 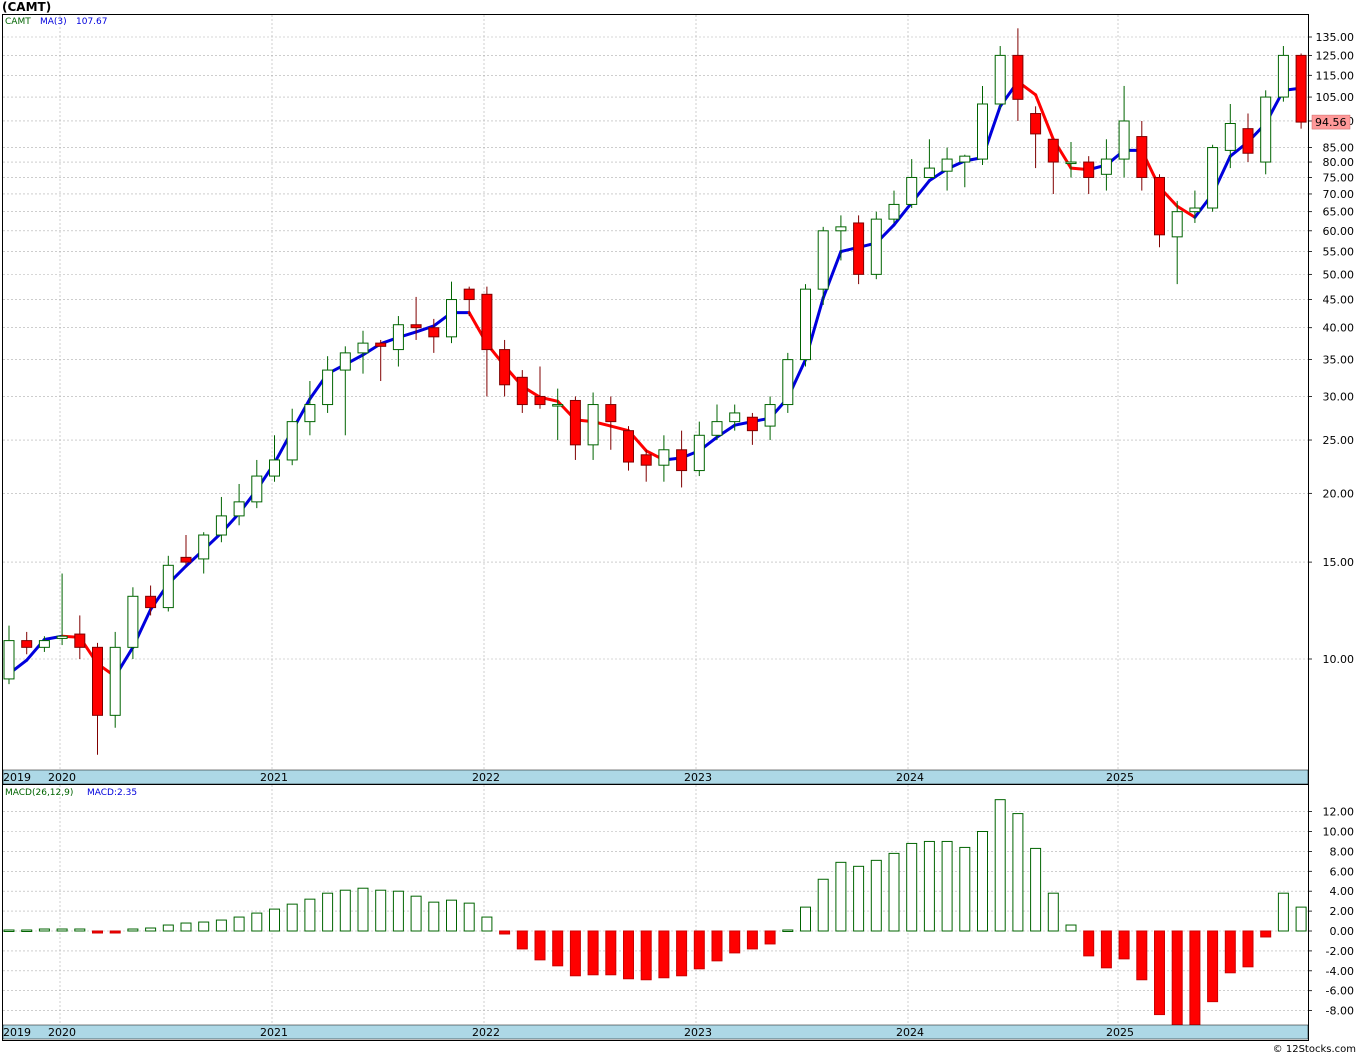 I want to click on price-y-tick-label: 115.00, so click(x=1335, y=75).